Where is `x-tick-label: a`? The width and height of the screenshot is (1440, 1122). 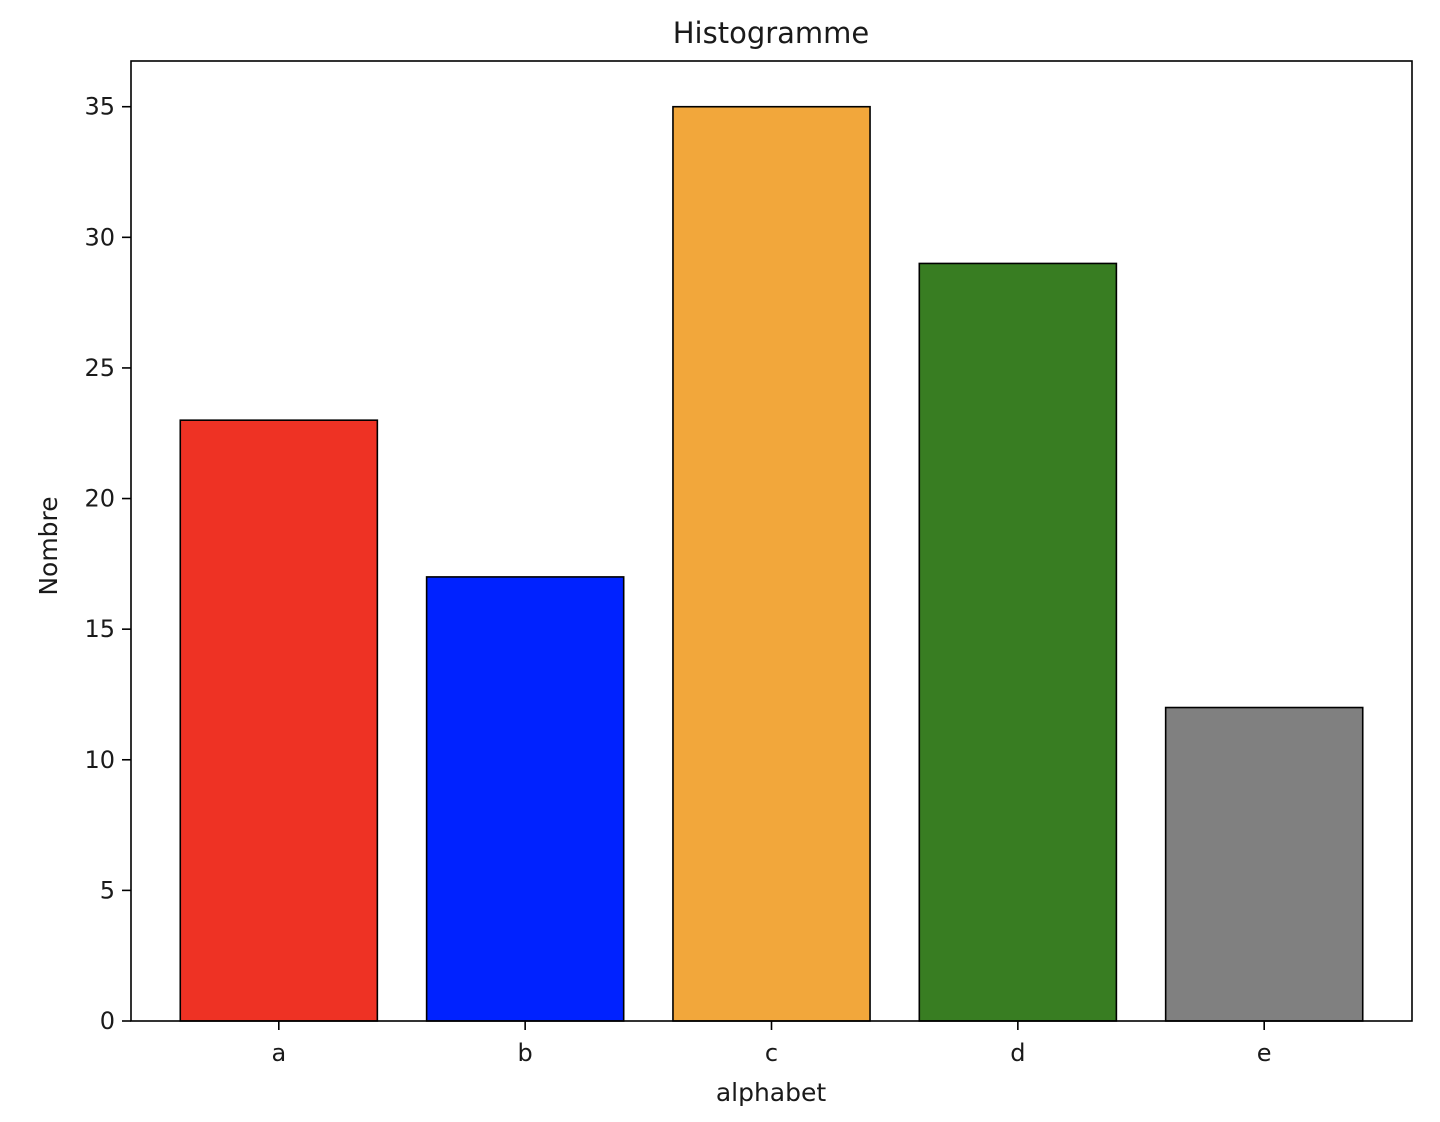 x-tick-label: a is located at coordinates (278, 1053).